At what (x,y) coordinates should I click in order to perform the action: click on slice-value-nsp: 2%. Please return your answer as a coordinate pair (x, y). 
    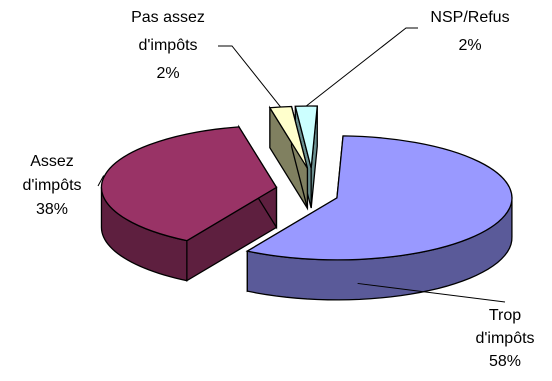
    Looking at the image, I should click on (469, 45).